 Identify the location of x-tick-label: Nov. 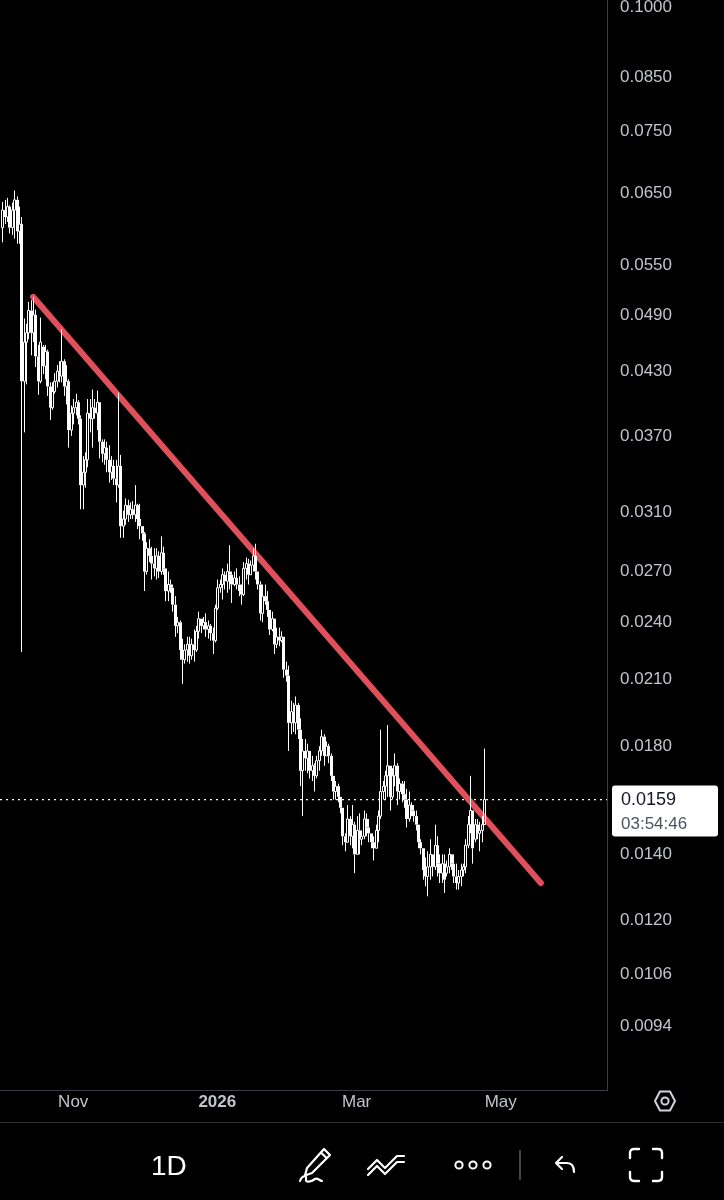
(73, 1101).